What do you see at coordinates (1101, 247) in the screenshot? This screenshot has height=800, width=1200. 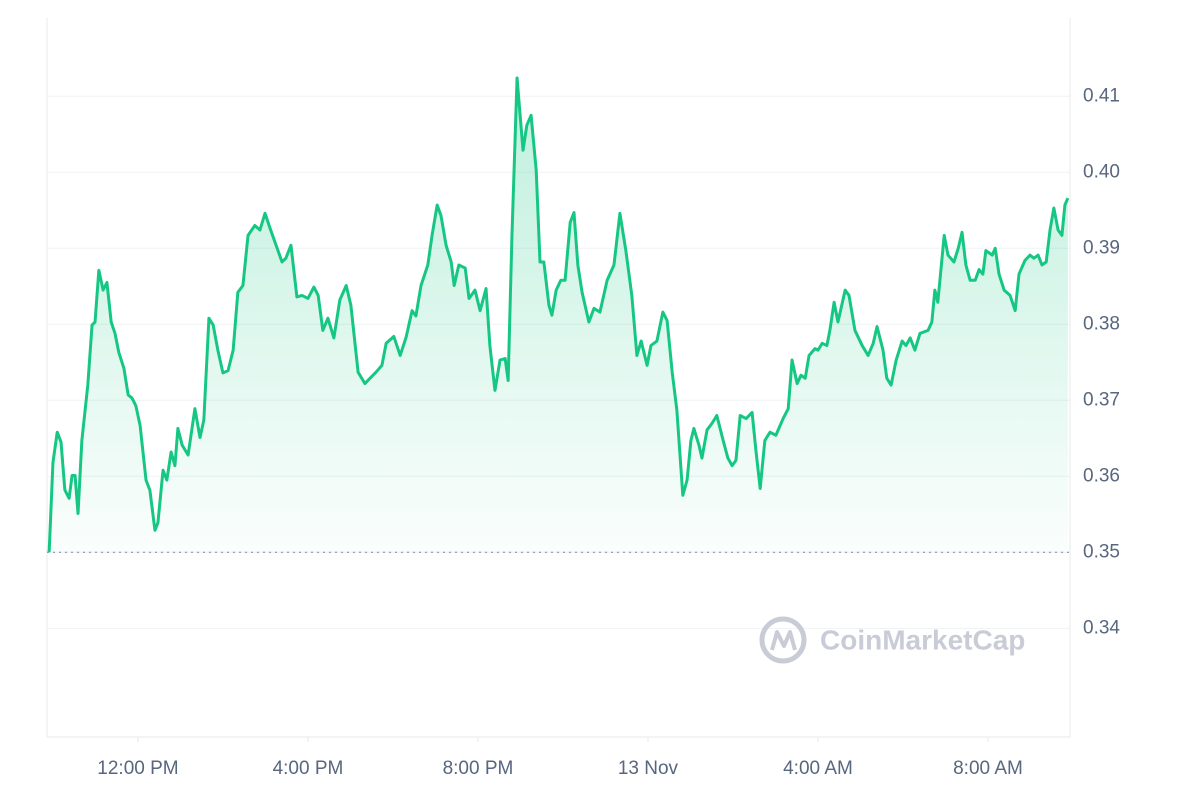 I see `y-tick-label: 0.39` at bounding box center [1101, 247].